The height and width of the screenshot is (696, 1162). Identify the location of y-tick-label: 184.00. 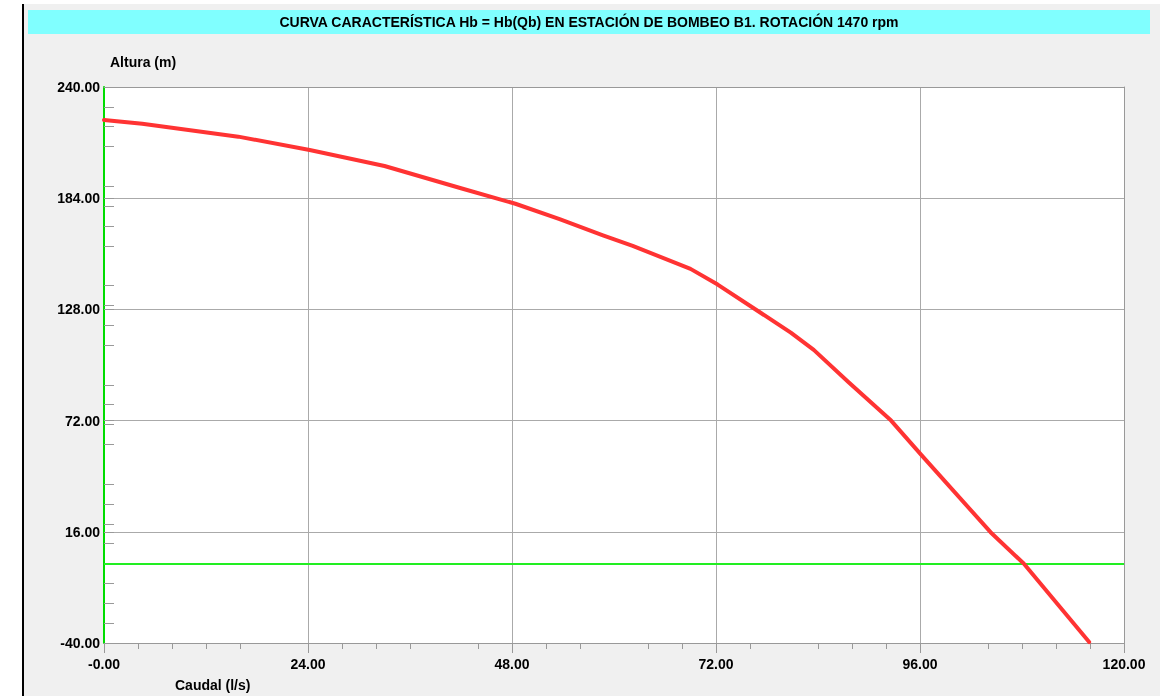
(79, 198).